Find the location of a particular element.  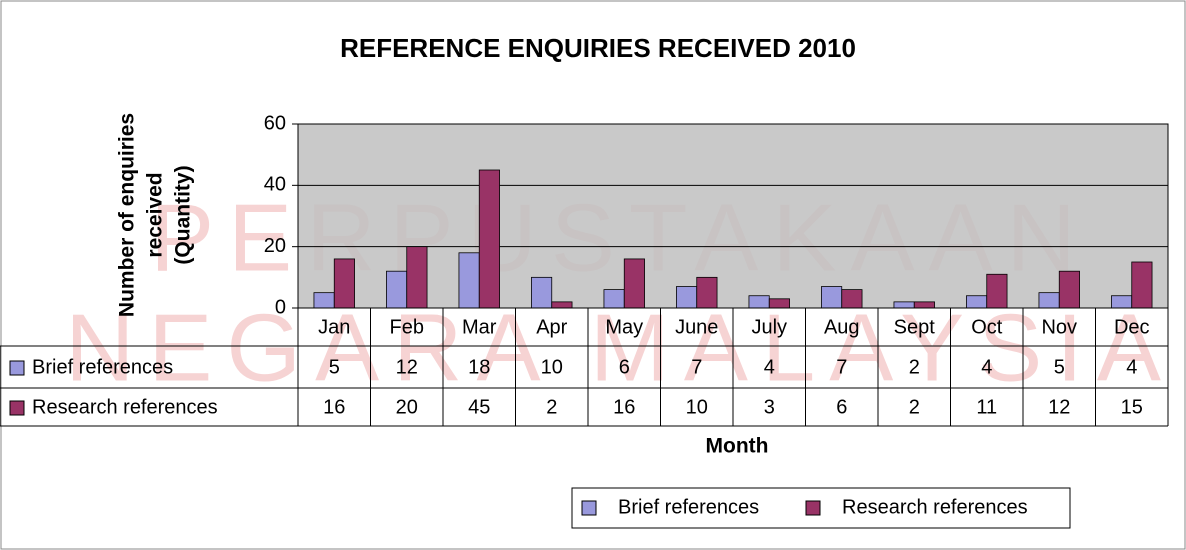

legend-box is located at coordinates (821, 508).